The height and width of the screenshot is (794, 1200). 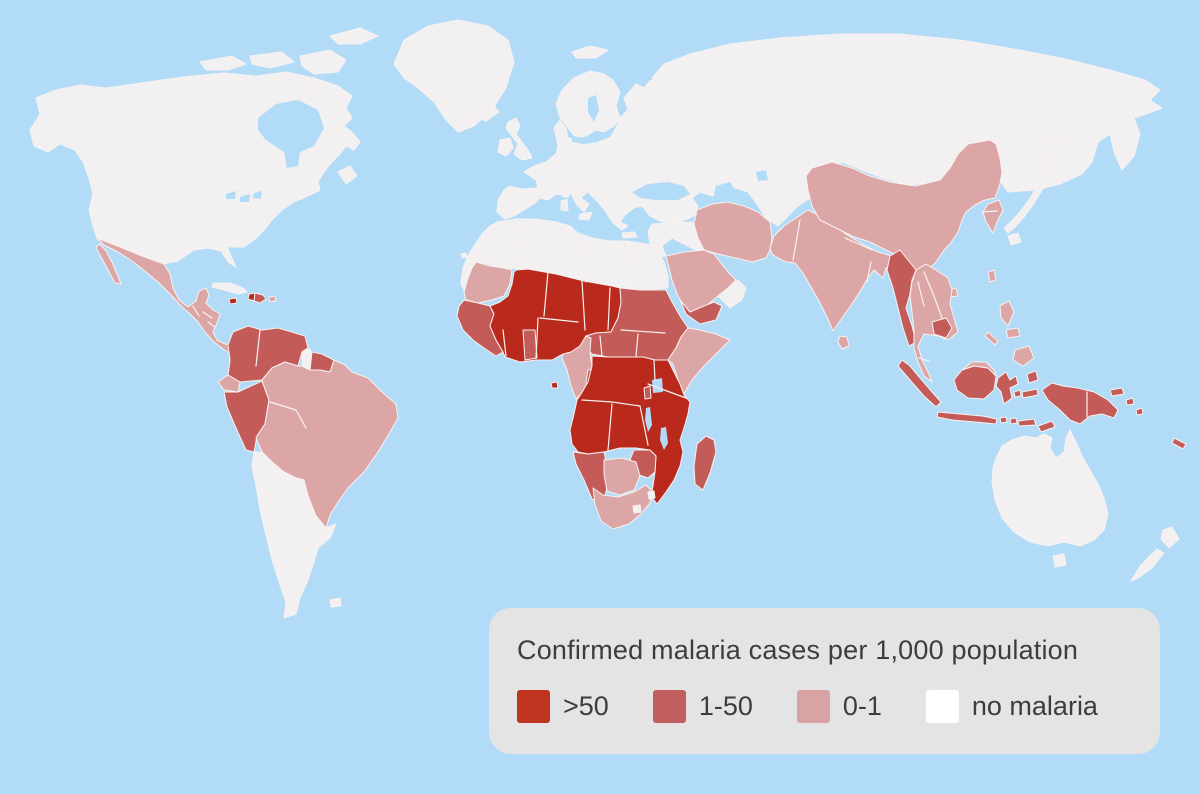 What do you see at coordinates (1117, 392) in the screenshot?
I see `new-britain` at bounding box center [1117, 392].